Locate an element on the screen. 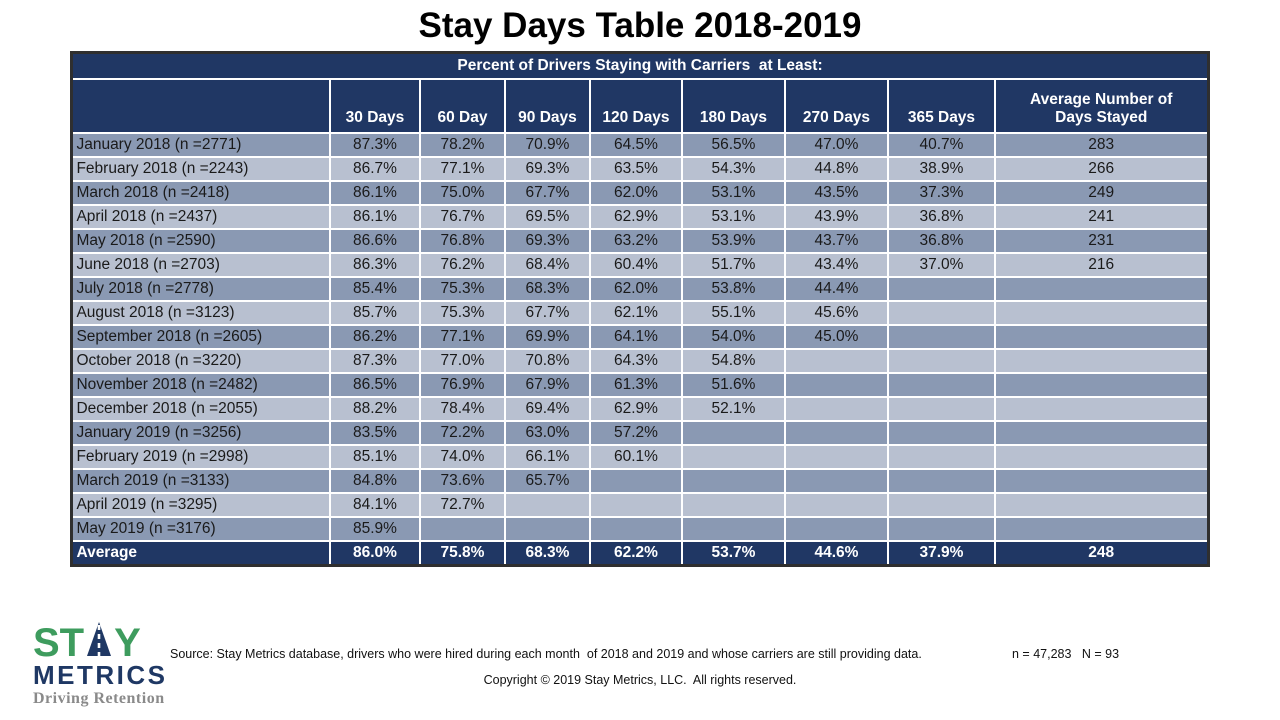 Image resolution: width=1280 pixels, height=720 pixels. value-cell: 45.6% is located at coordinates (836, 312).